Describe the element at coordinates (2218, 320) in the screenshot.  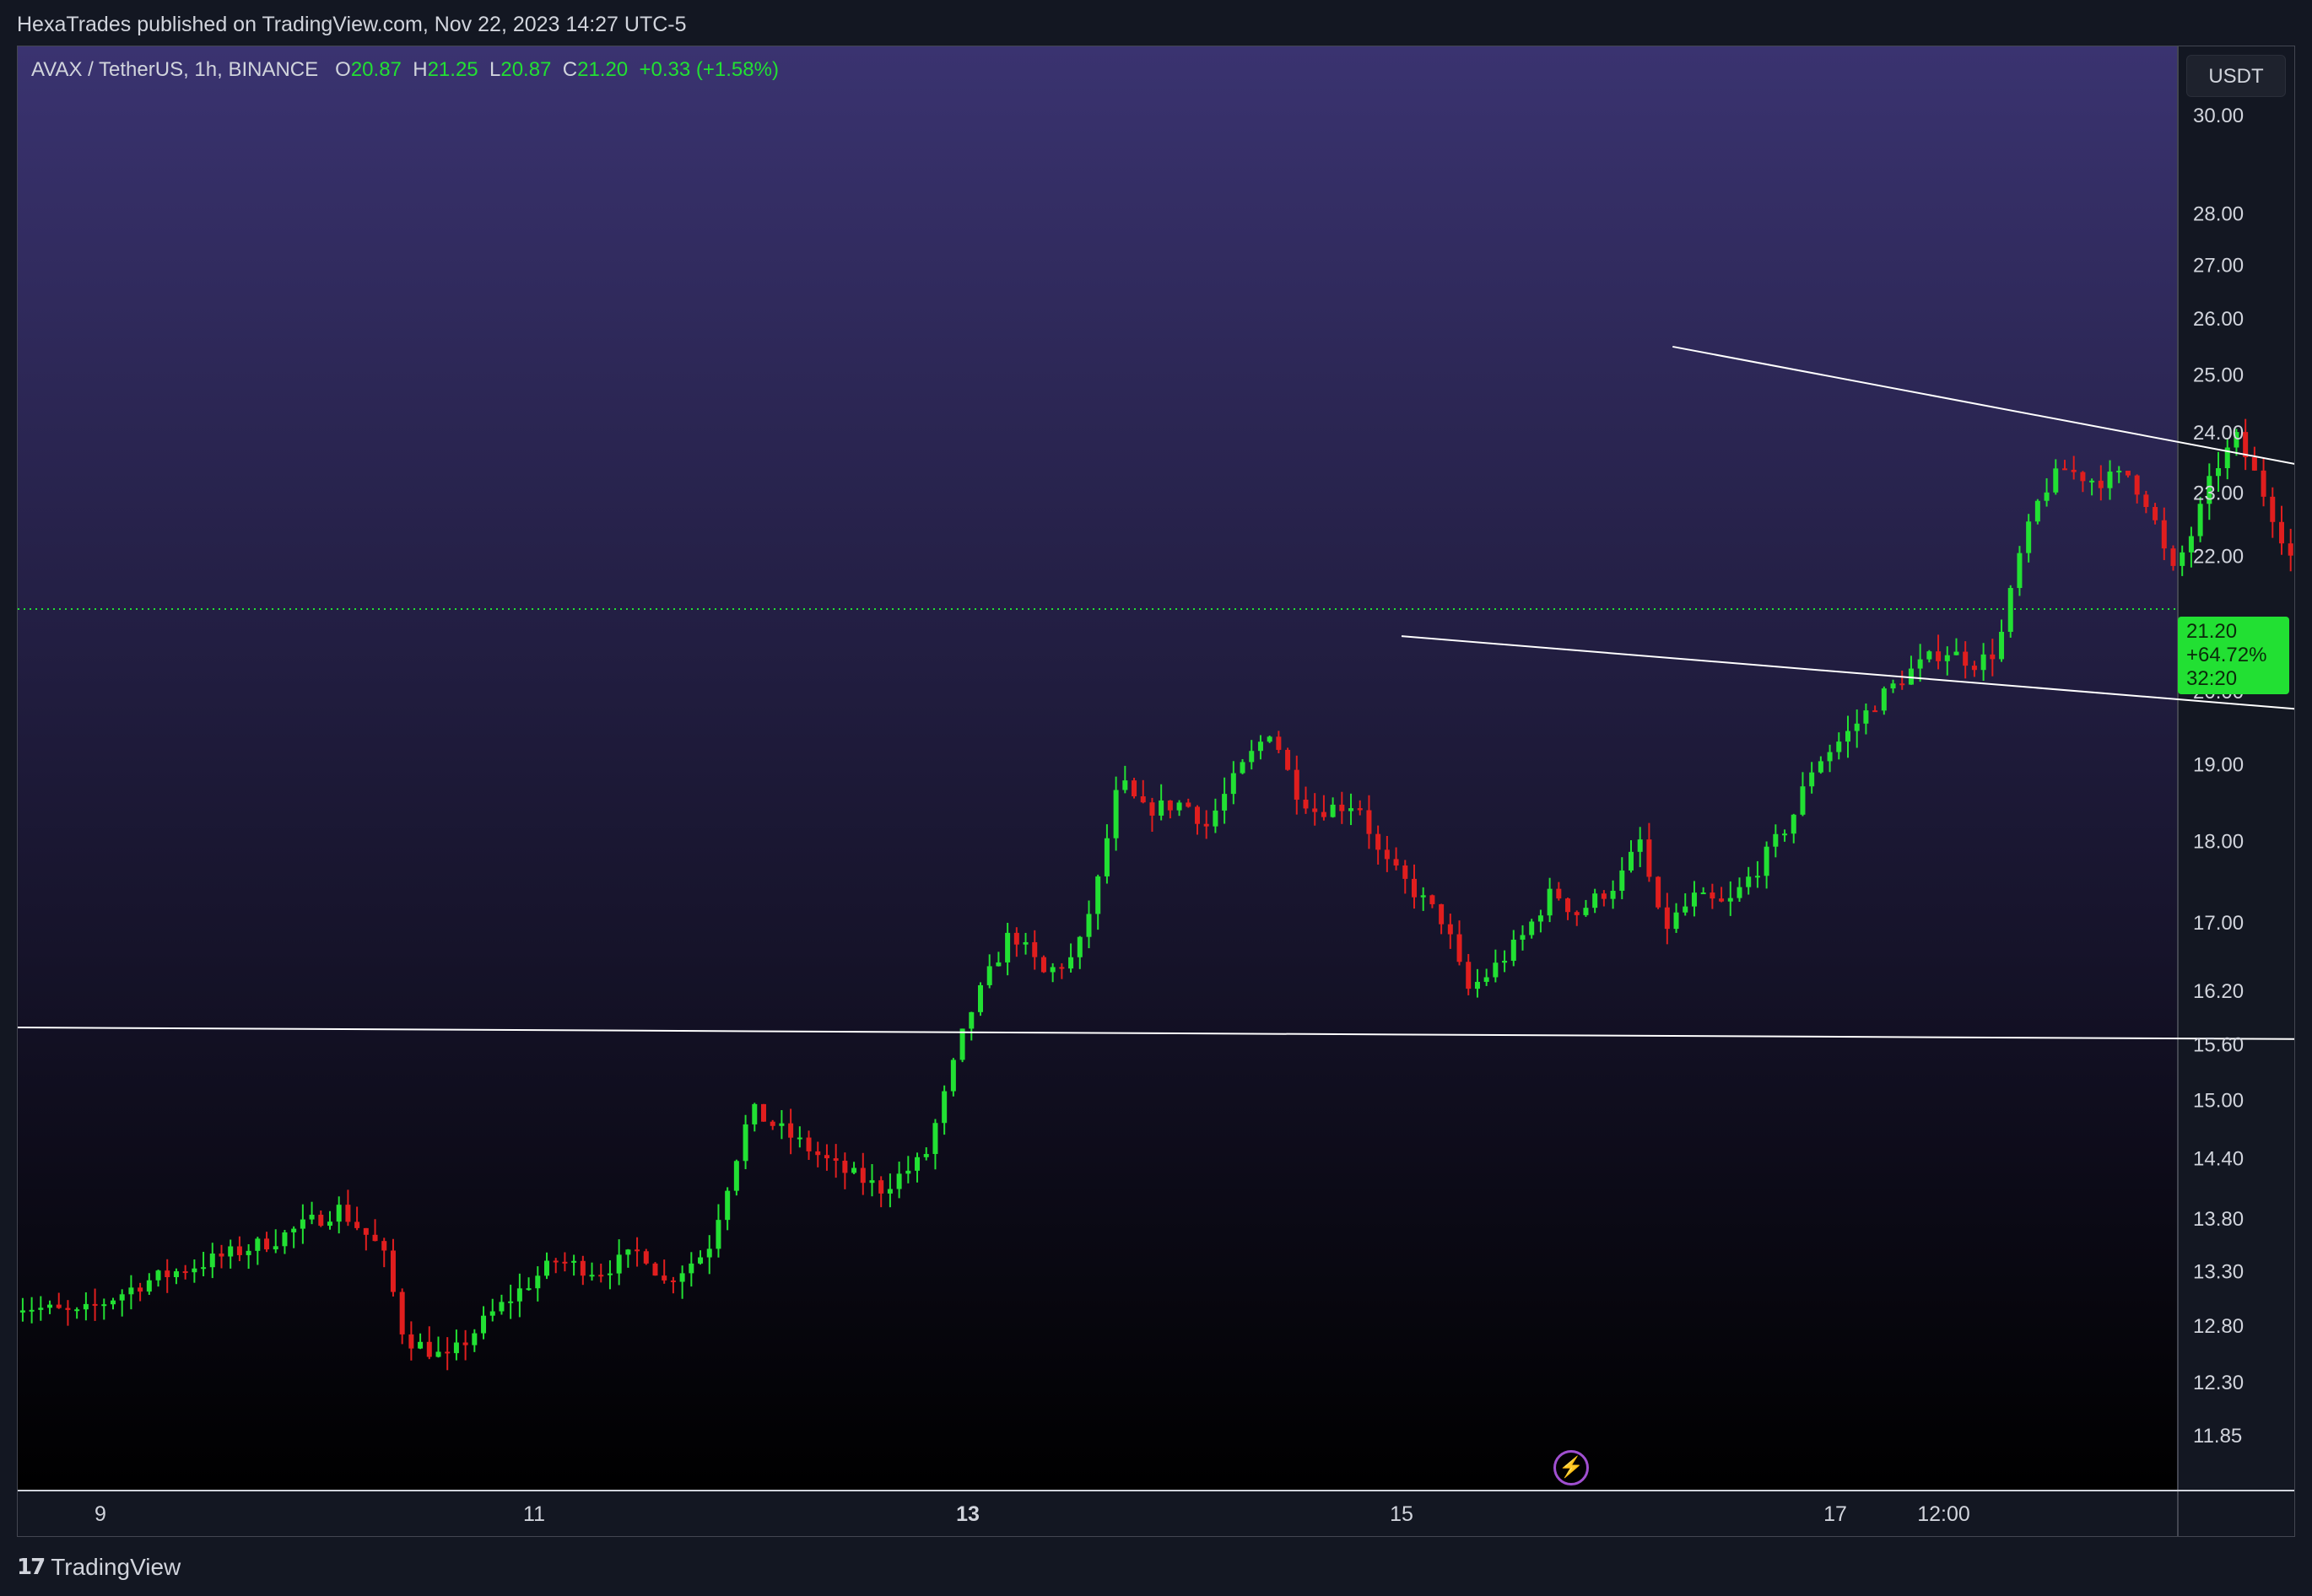
I see `price-tick-label: 26.00` at that location.